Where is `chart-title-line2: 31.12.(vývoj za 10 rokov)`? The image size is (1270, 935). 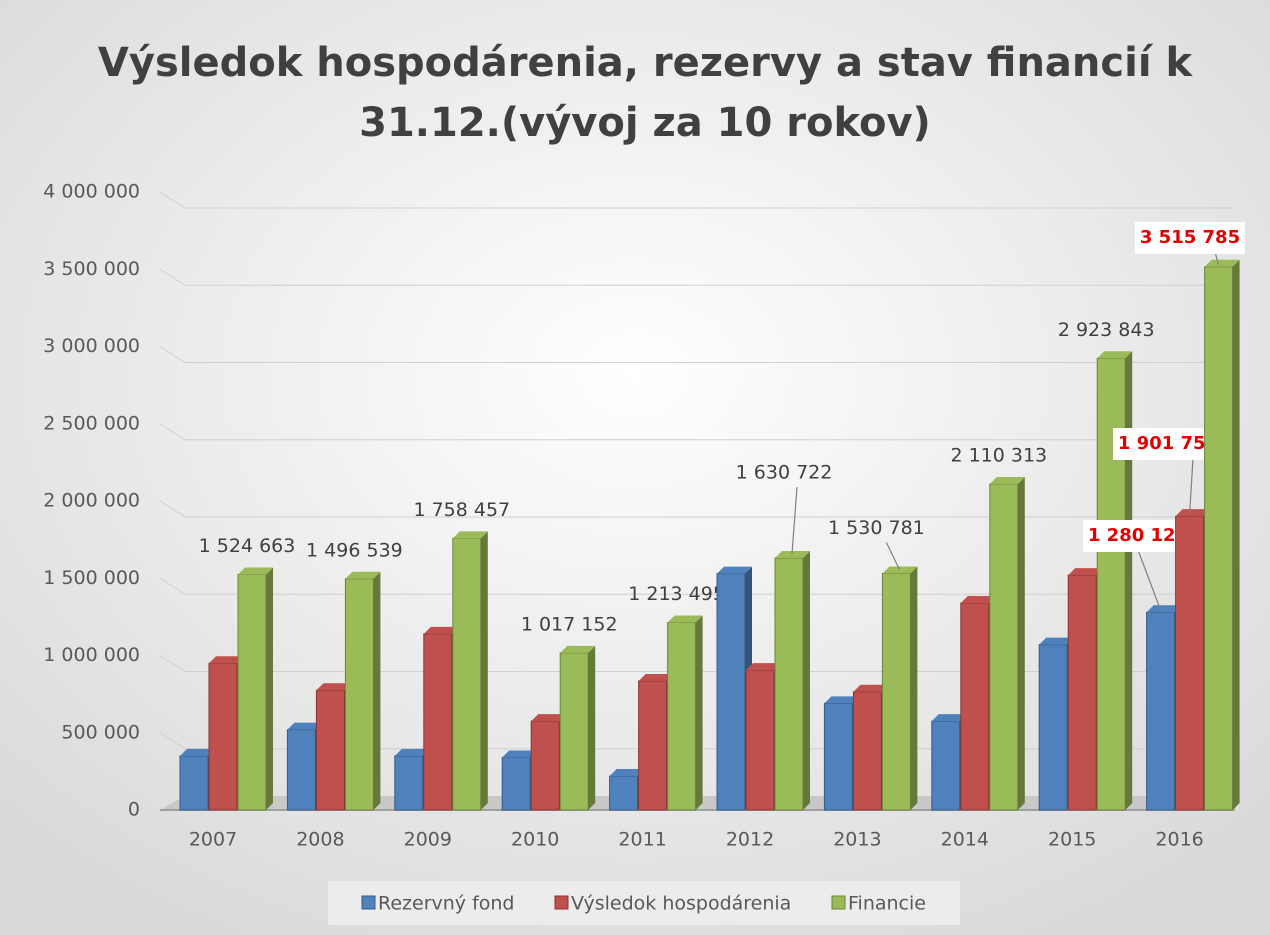 chart-title-line2: 31.12.(vývoj za 10 rokov) is located at coordinates (645, 123).